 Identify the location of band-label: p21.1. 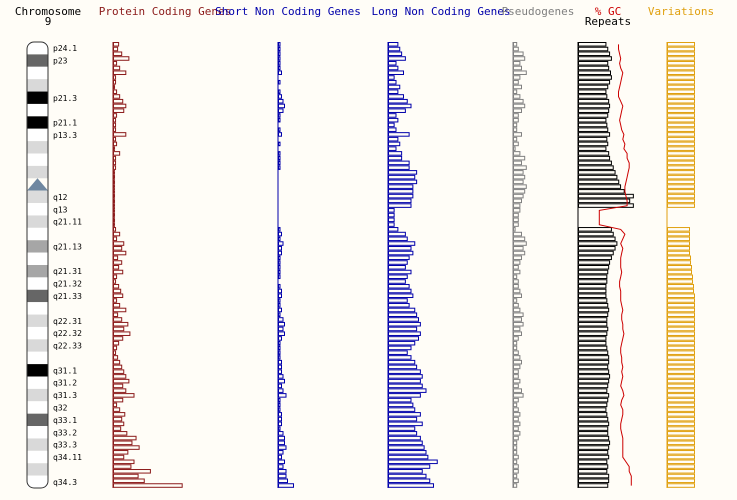
(65, 123).